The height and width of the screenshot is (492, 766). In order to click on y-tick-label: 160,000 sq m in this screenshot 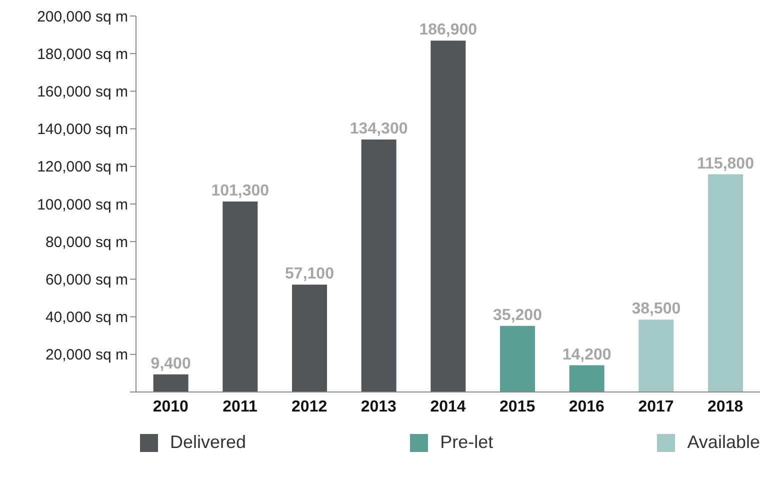, I will do `click(82, 92)`.